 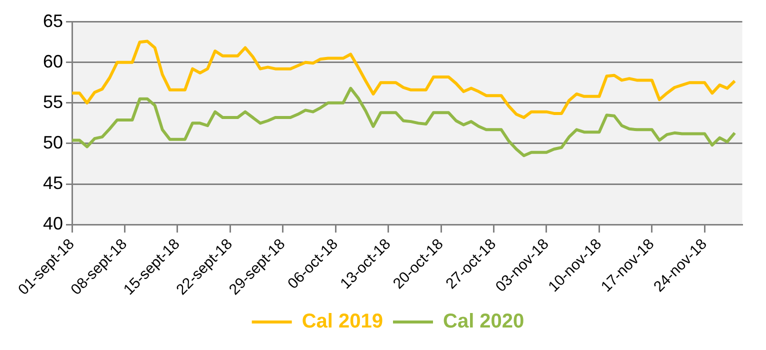 I want to click on y-tick-label: 55, so click(x=52, y=102).